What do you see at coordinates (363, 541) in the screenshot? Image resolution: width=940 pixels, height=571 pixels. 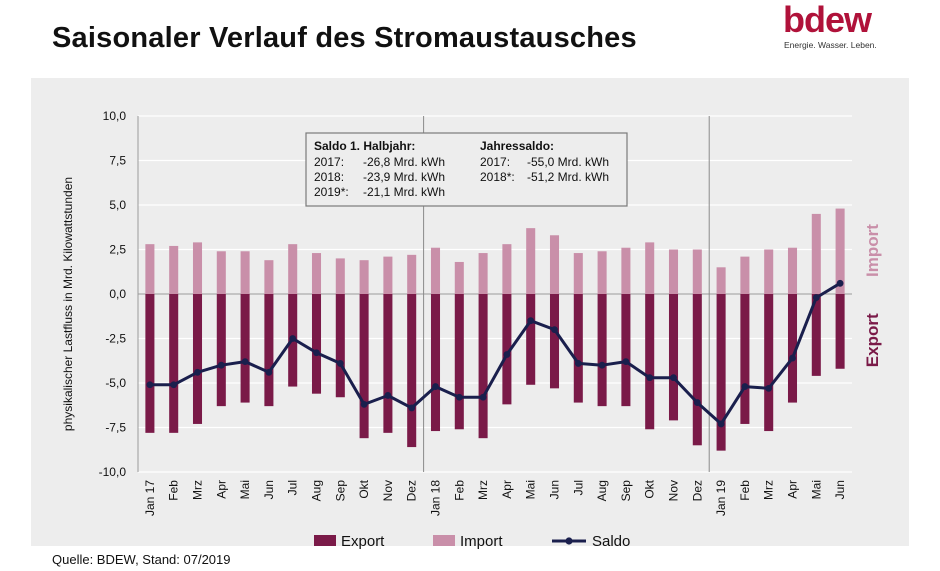 I see `legend-export-label: Export` at bounding box center [363, 541].